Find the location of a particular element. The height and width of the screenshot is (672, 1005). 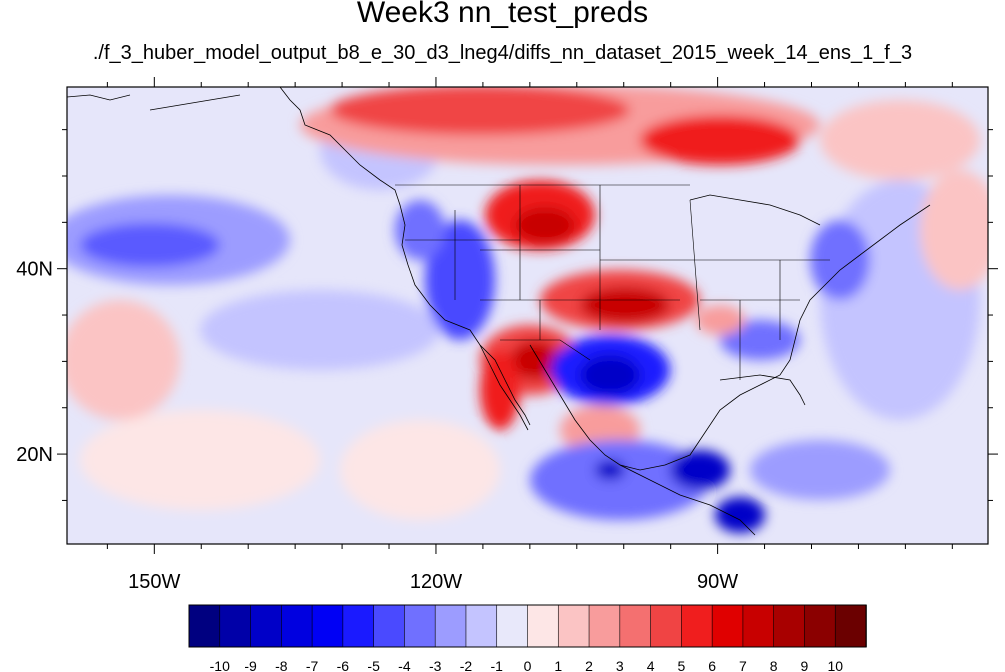

colorbar-label: 7 is located at coordinates (743, 665).